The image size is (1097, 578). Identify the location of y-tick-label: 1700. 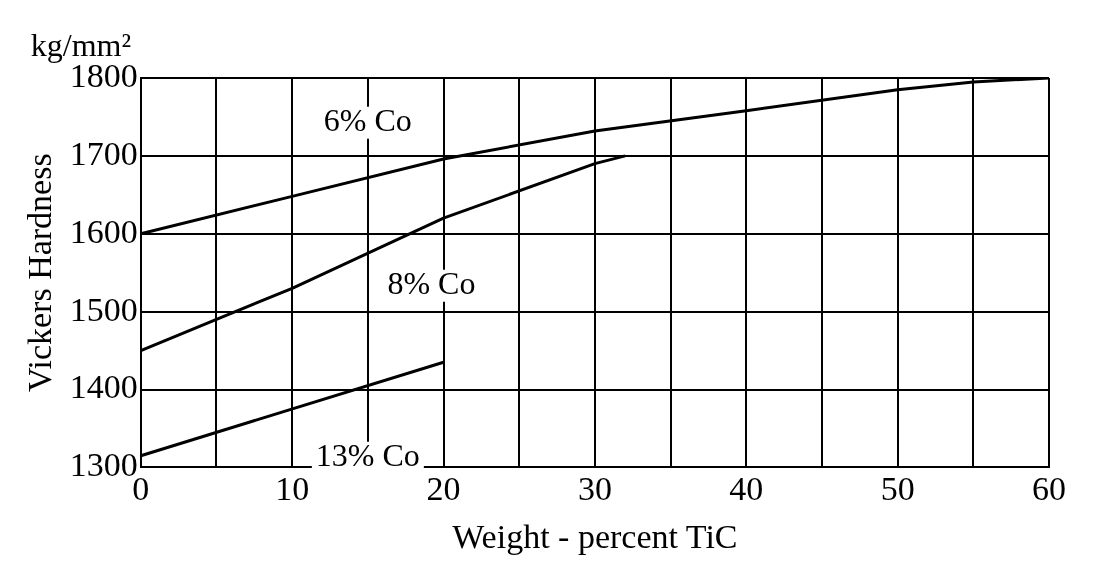
(103, 153).